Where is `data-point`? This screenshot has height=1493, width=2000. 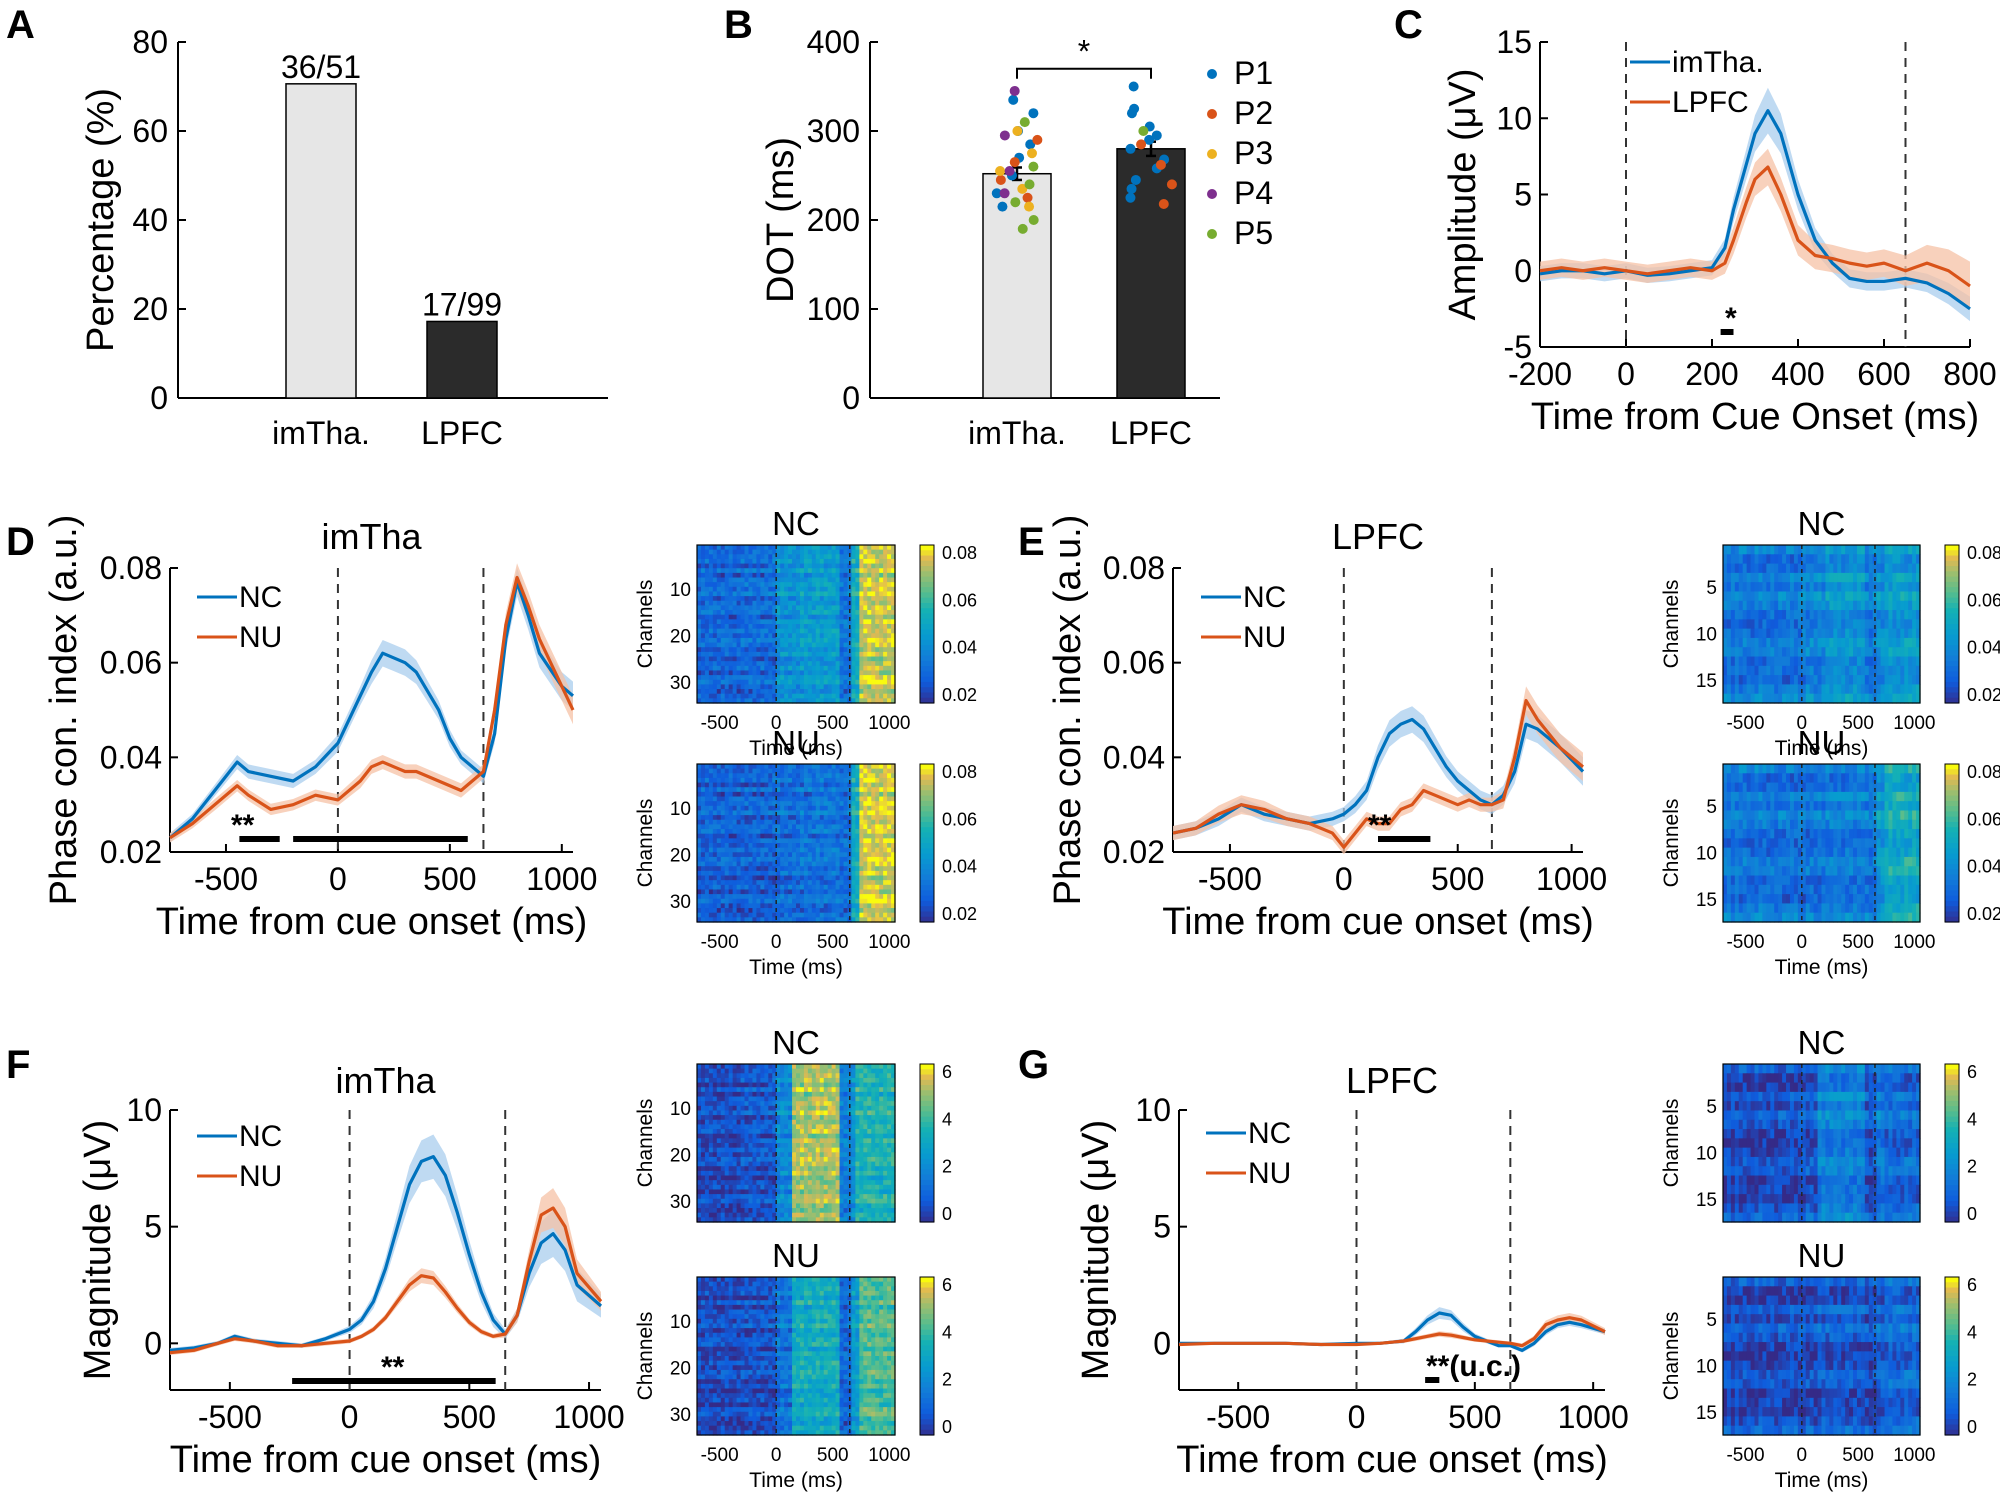 data-point is located at coordinates (1013, 99).